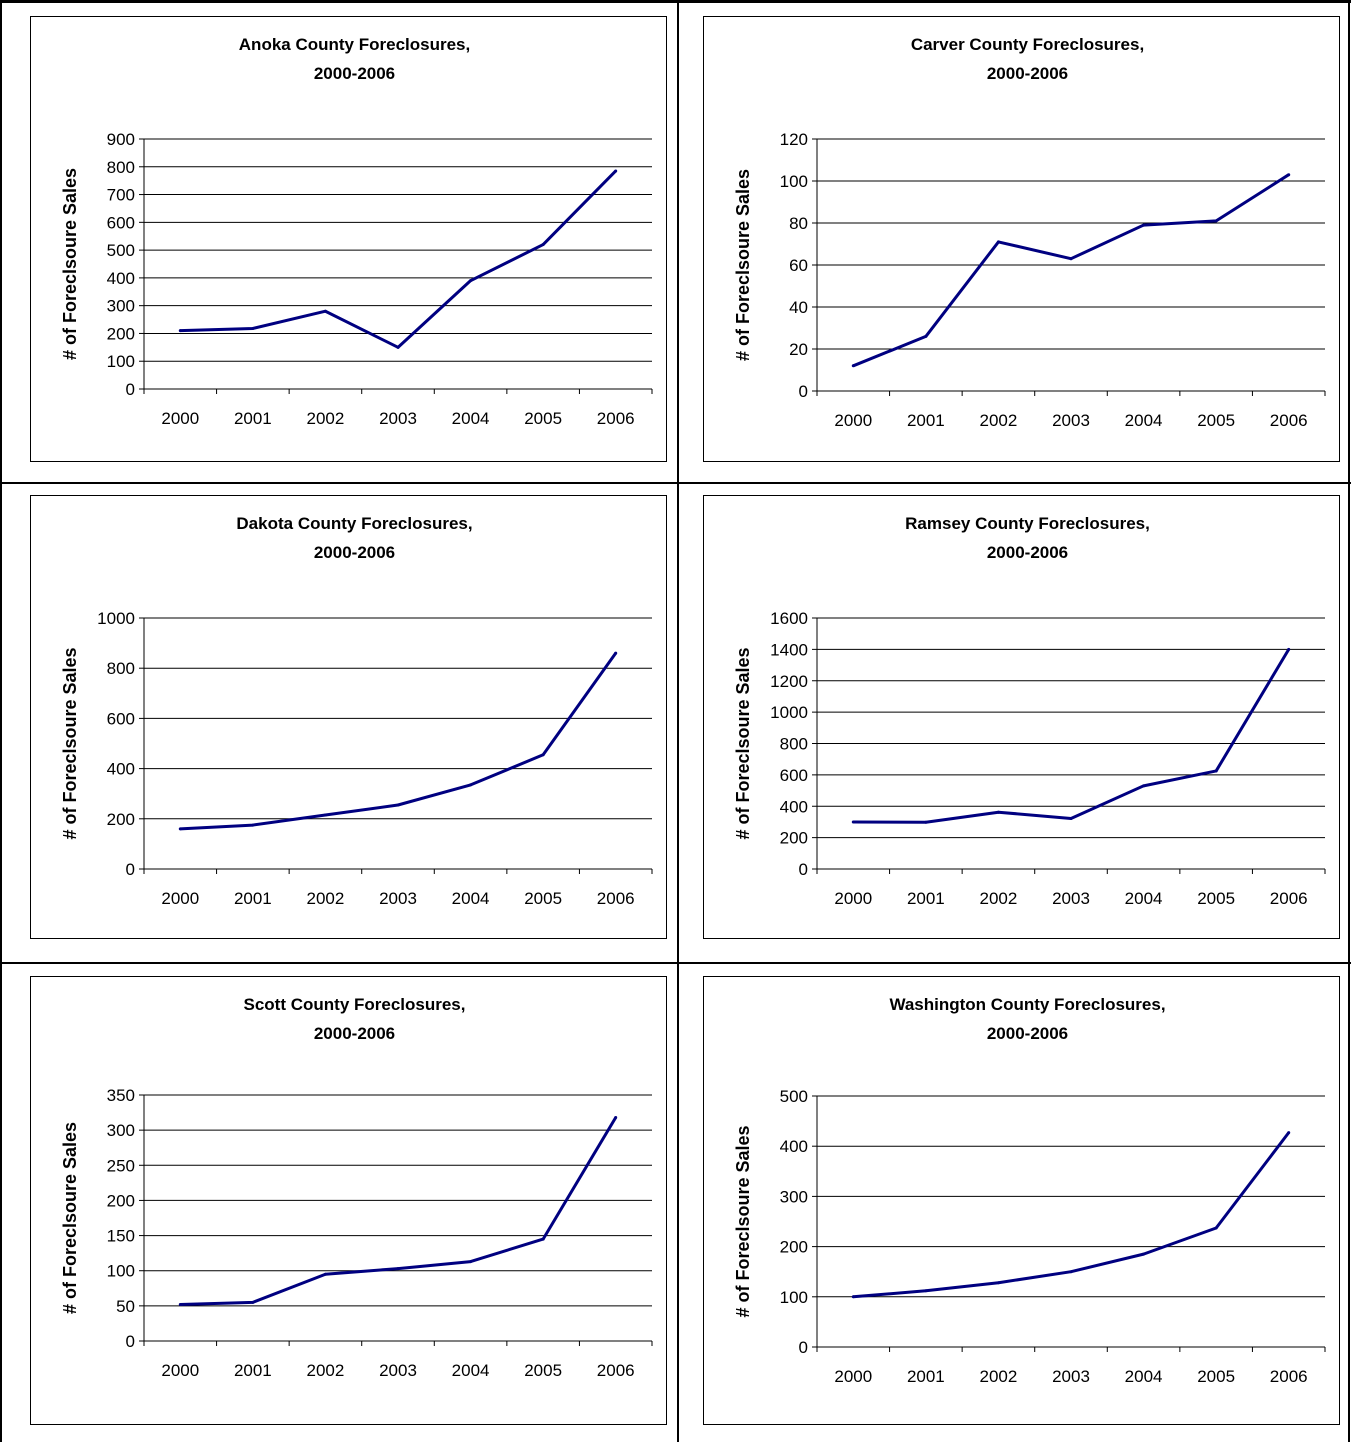 The image size is (1351, 1442). I want to click on chart-frame, so click(1021, 239).